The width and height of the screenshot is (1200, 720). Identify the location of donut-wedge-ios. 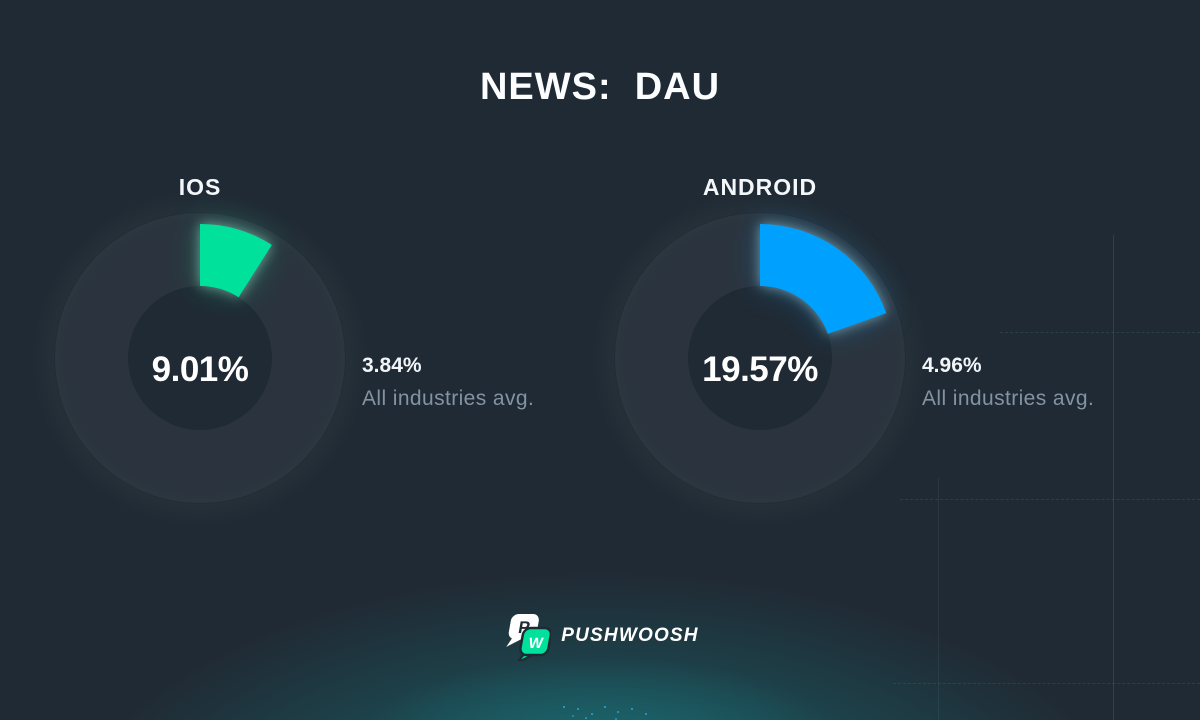
(236, 261).